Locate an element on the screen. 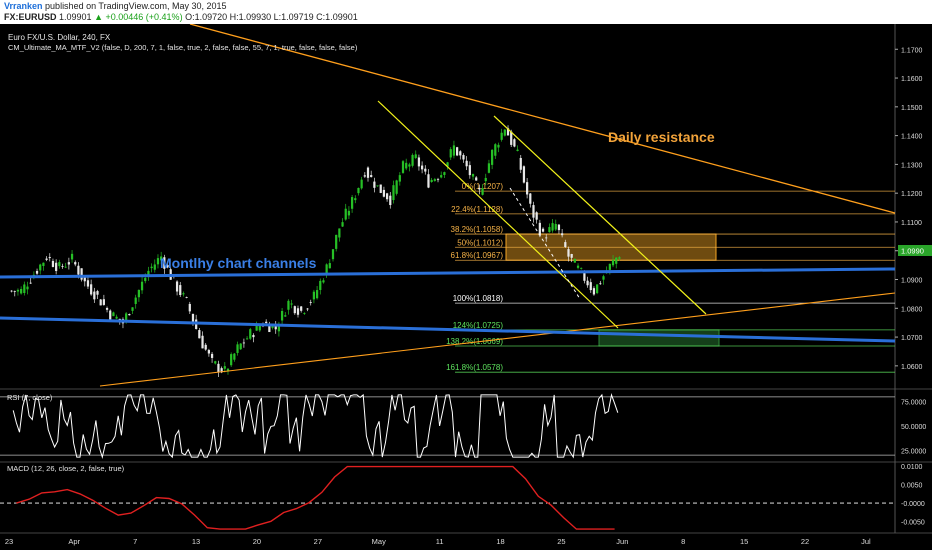 This screenshot has height=555, width=932. x-tick-label: Jun is located at coordinates (622, 541).